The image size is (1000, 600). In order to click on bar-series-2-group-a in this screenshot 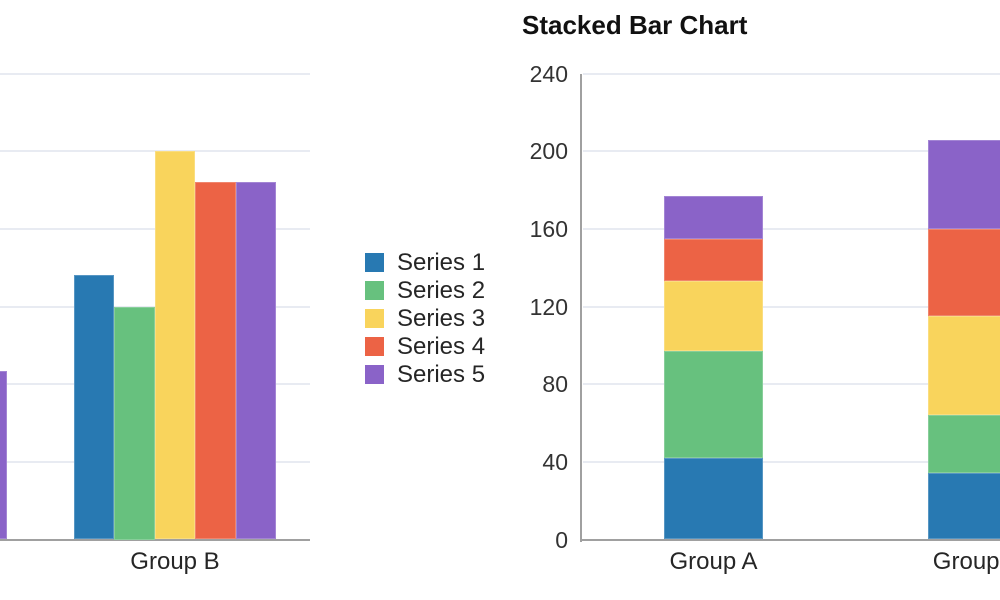, I will do `click(713, 404)`.